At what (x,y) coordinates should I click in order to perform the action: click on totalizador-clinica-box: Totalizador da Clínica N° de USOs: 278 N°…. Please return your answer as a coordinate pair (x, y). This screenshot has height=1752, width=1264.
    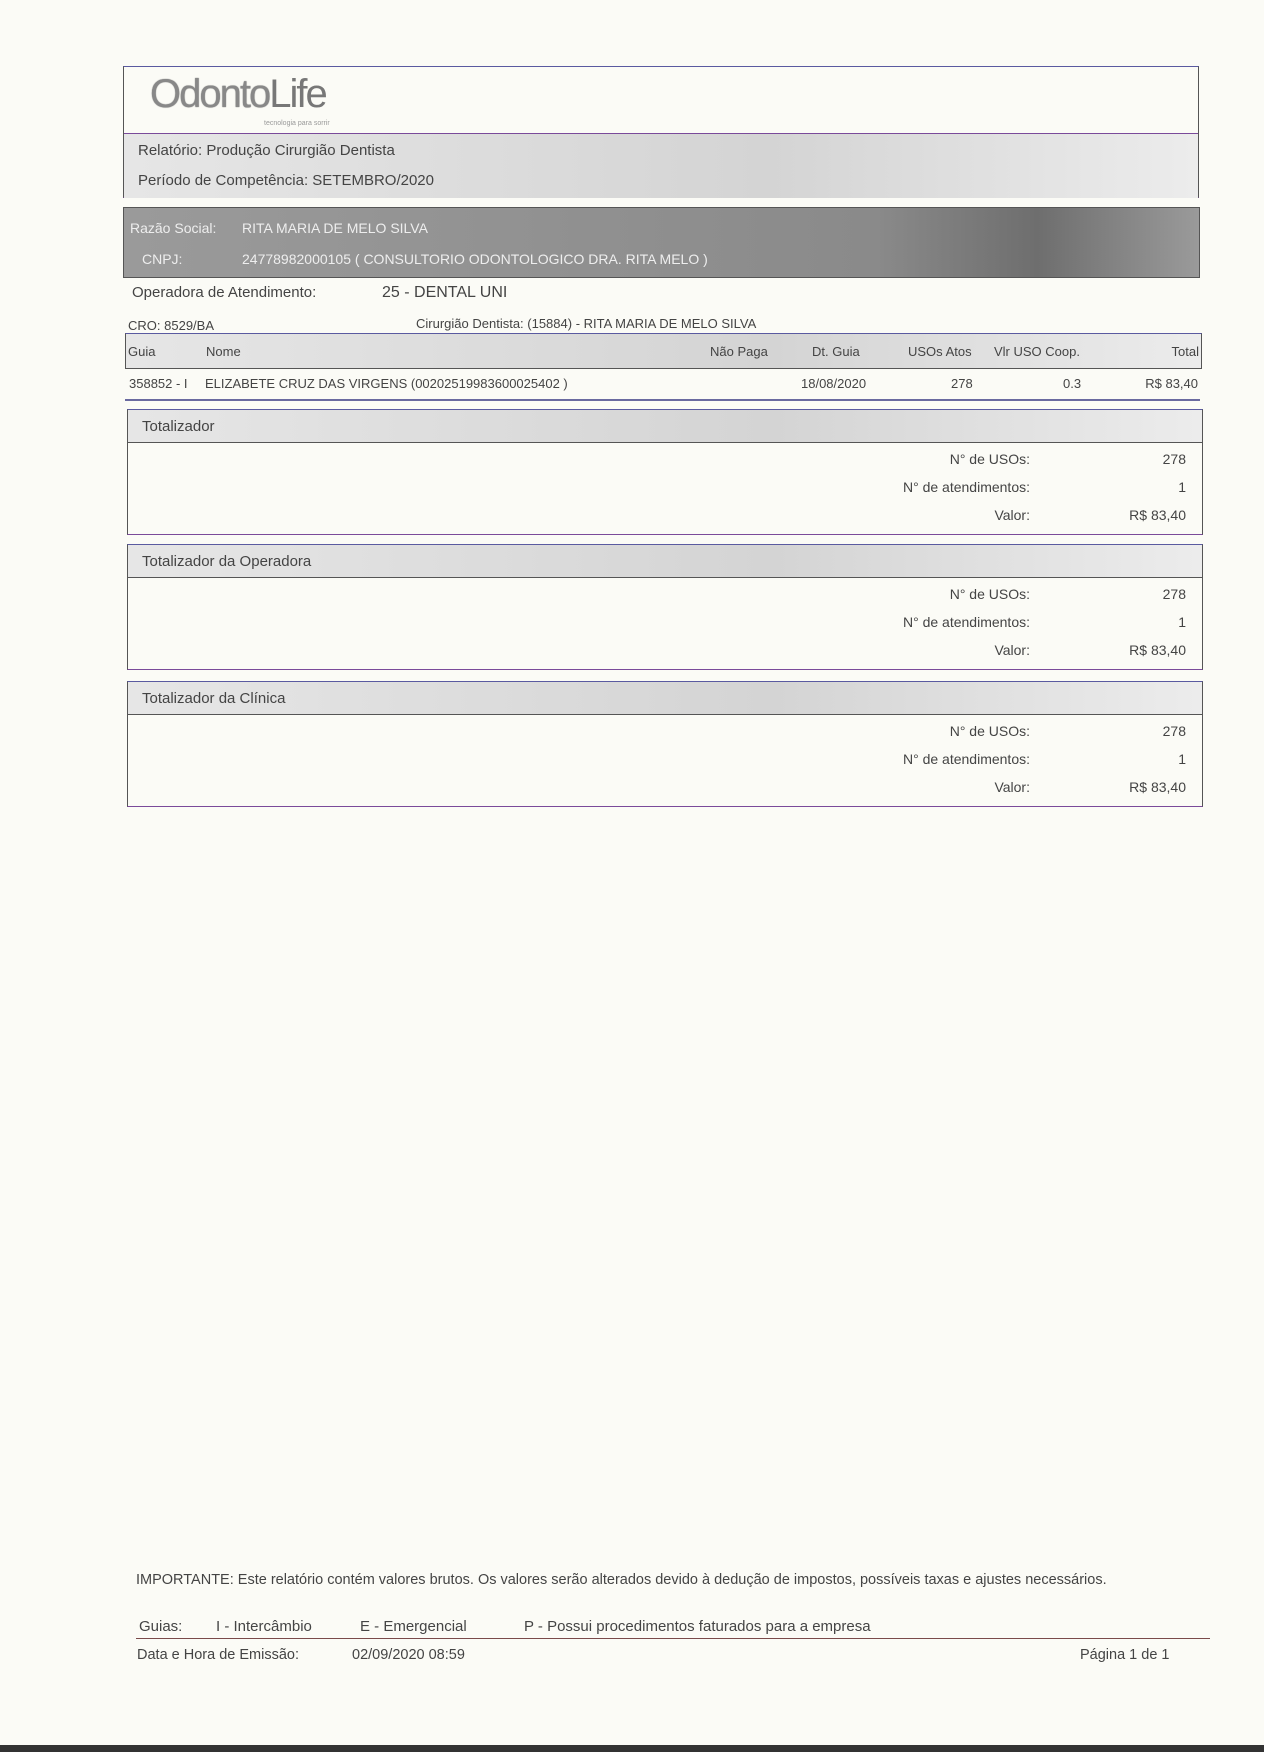
    Looking at the image, I should click on (665, 744).